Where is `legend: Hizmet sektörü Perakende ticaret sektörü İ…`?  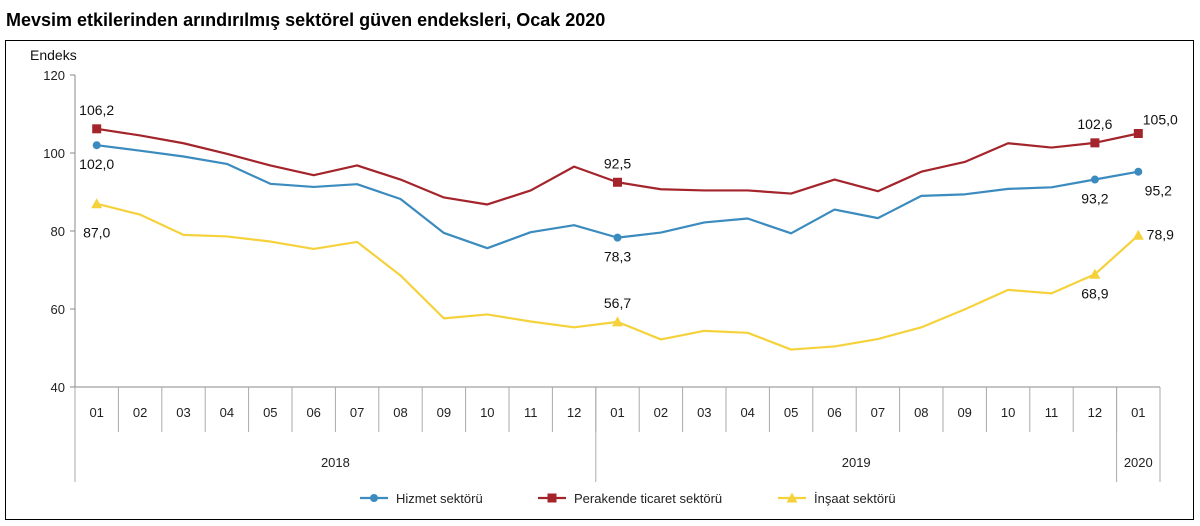
legend: Hizmet sektörü Perakende ticaret sektörü İ… is located at coordinates (628, 498).